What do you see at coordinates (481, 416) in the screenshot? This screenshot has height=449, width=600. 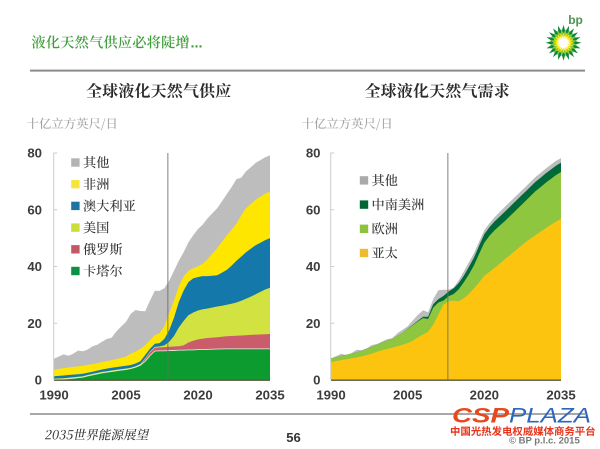 I see `svg-text: CSP` at bounding box center [481, 416].